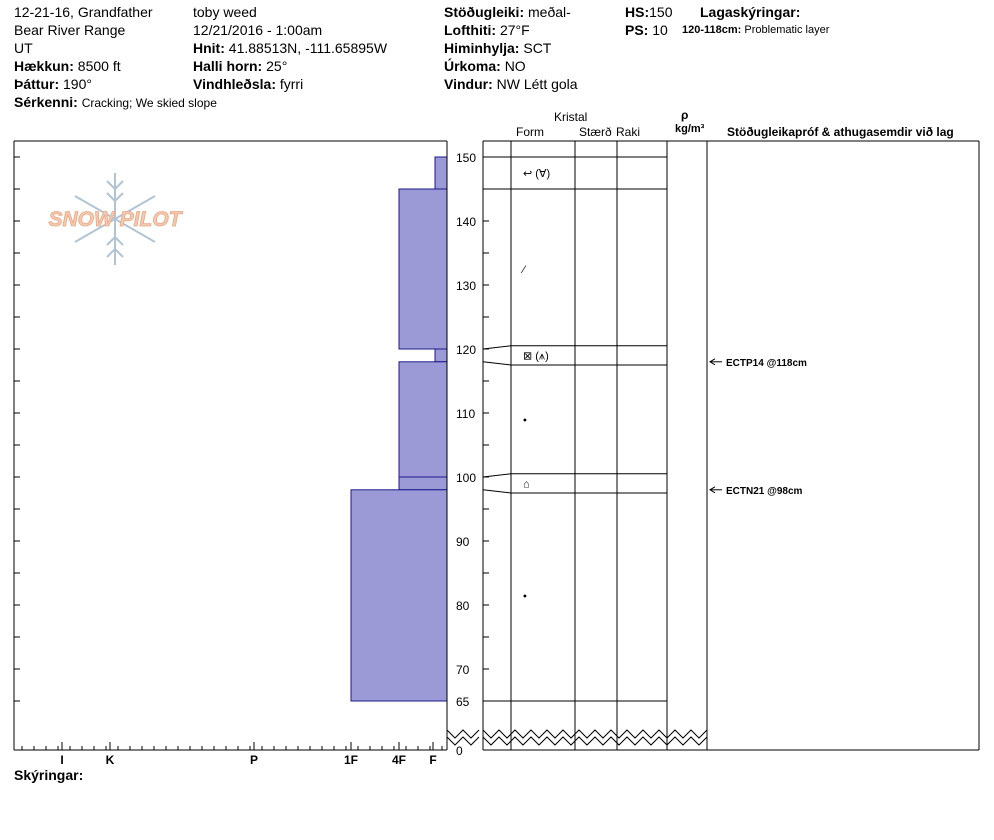 This screenshot has height=840, width=994. What do you see at coordinates (574, 429) in the screenshot?
I see `layer-lines` at bounding box center [574, 429].